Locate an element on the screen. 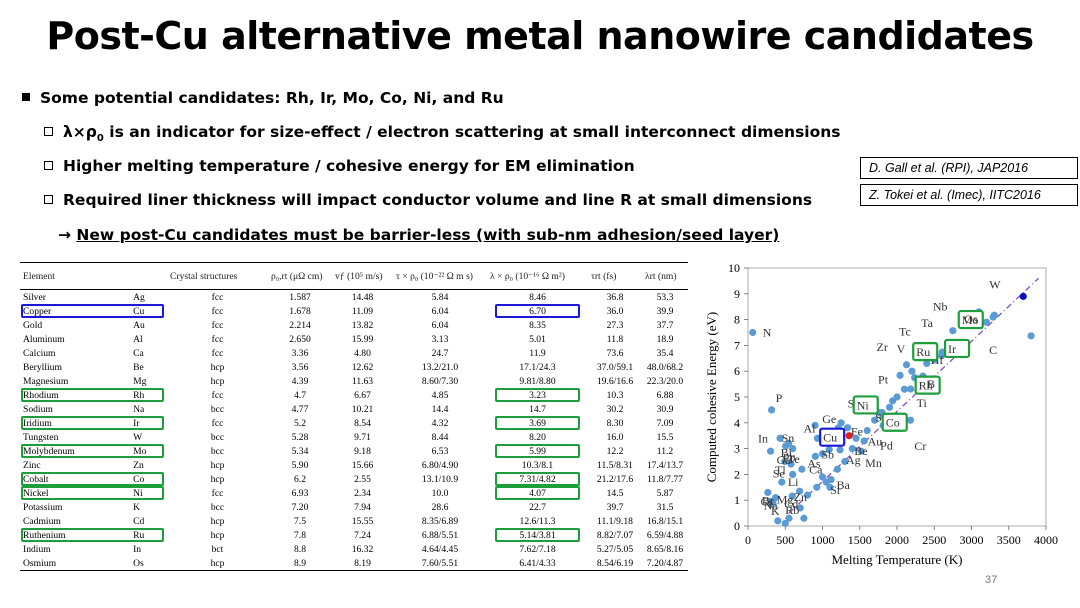  point-label: Ge is located at coordinates (829, 419).